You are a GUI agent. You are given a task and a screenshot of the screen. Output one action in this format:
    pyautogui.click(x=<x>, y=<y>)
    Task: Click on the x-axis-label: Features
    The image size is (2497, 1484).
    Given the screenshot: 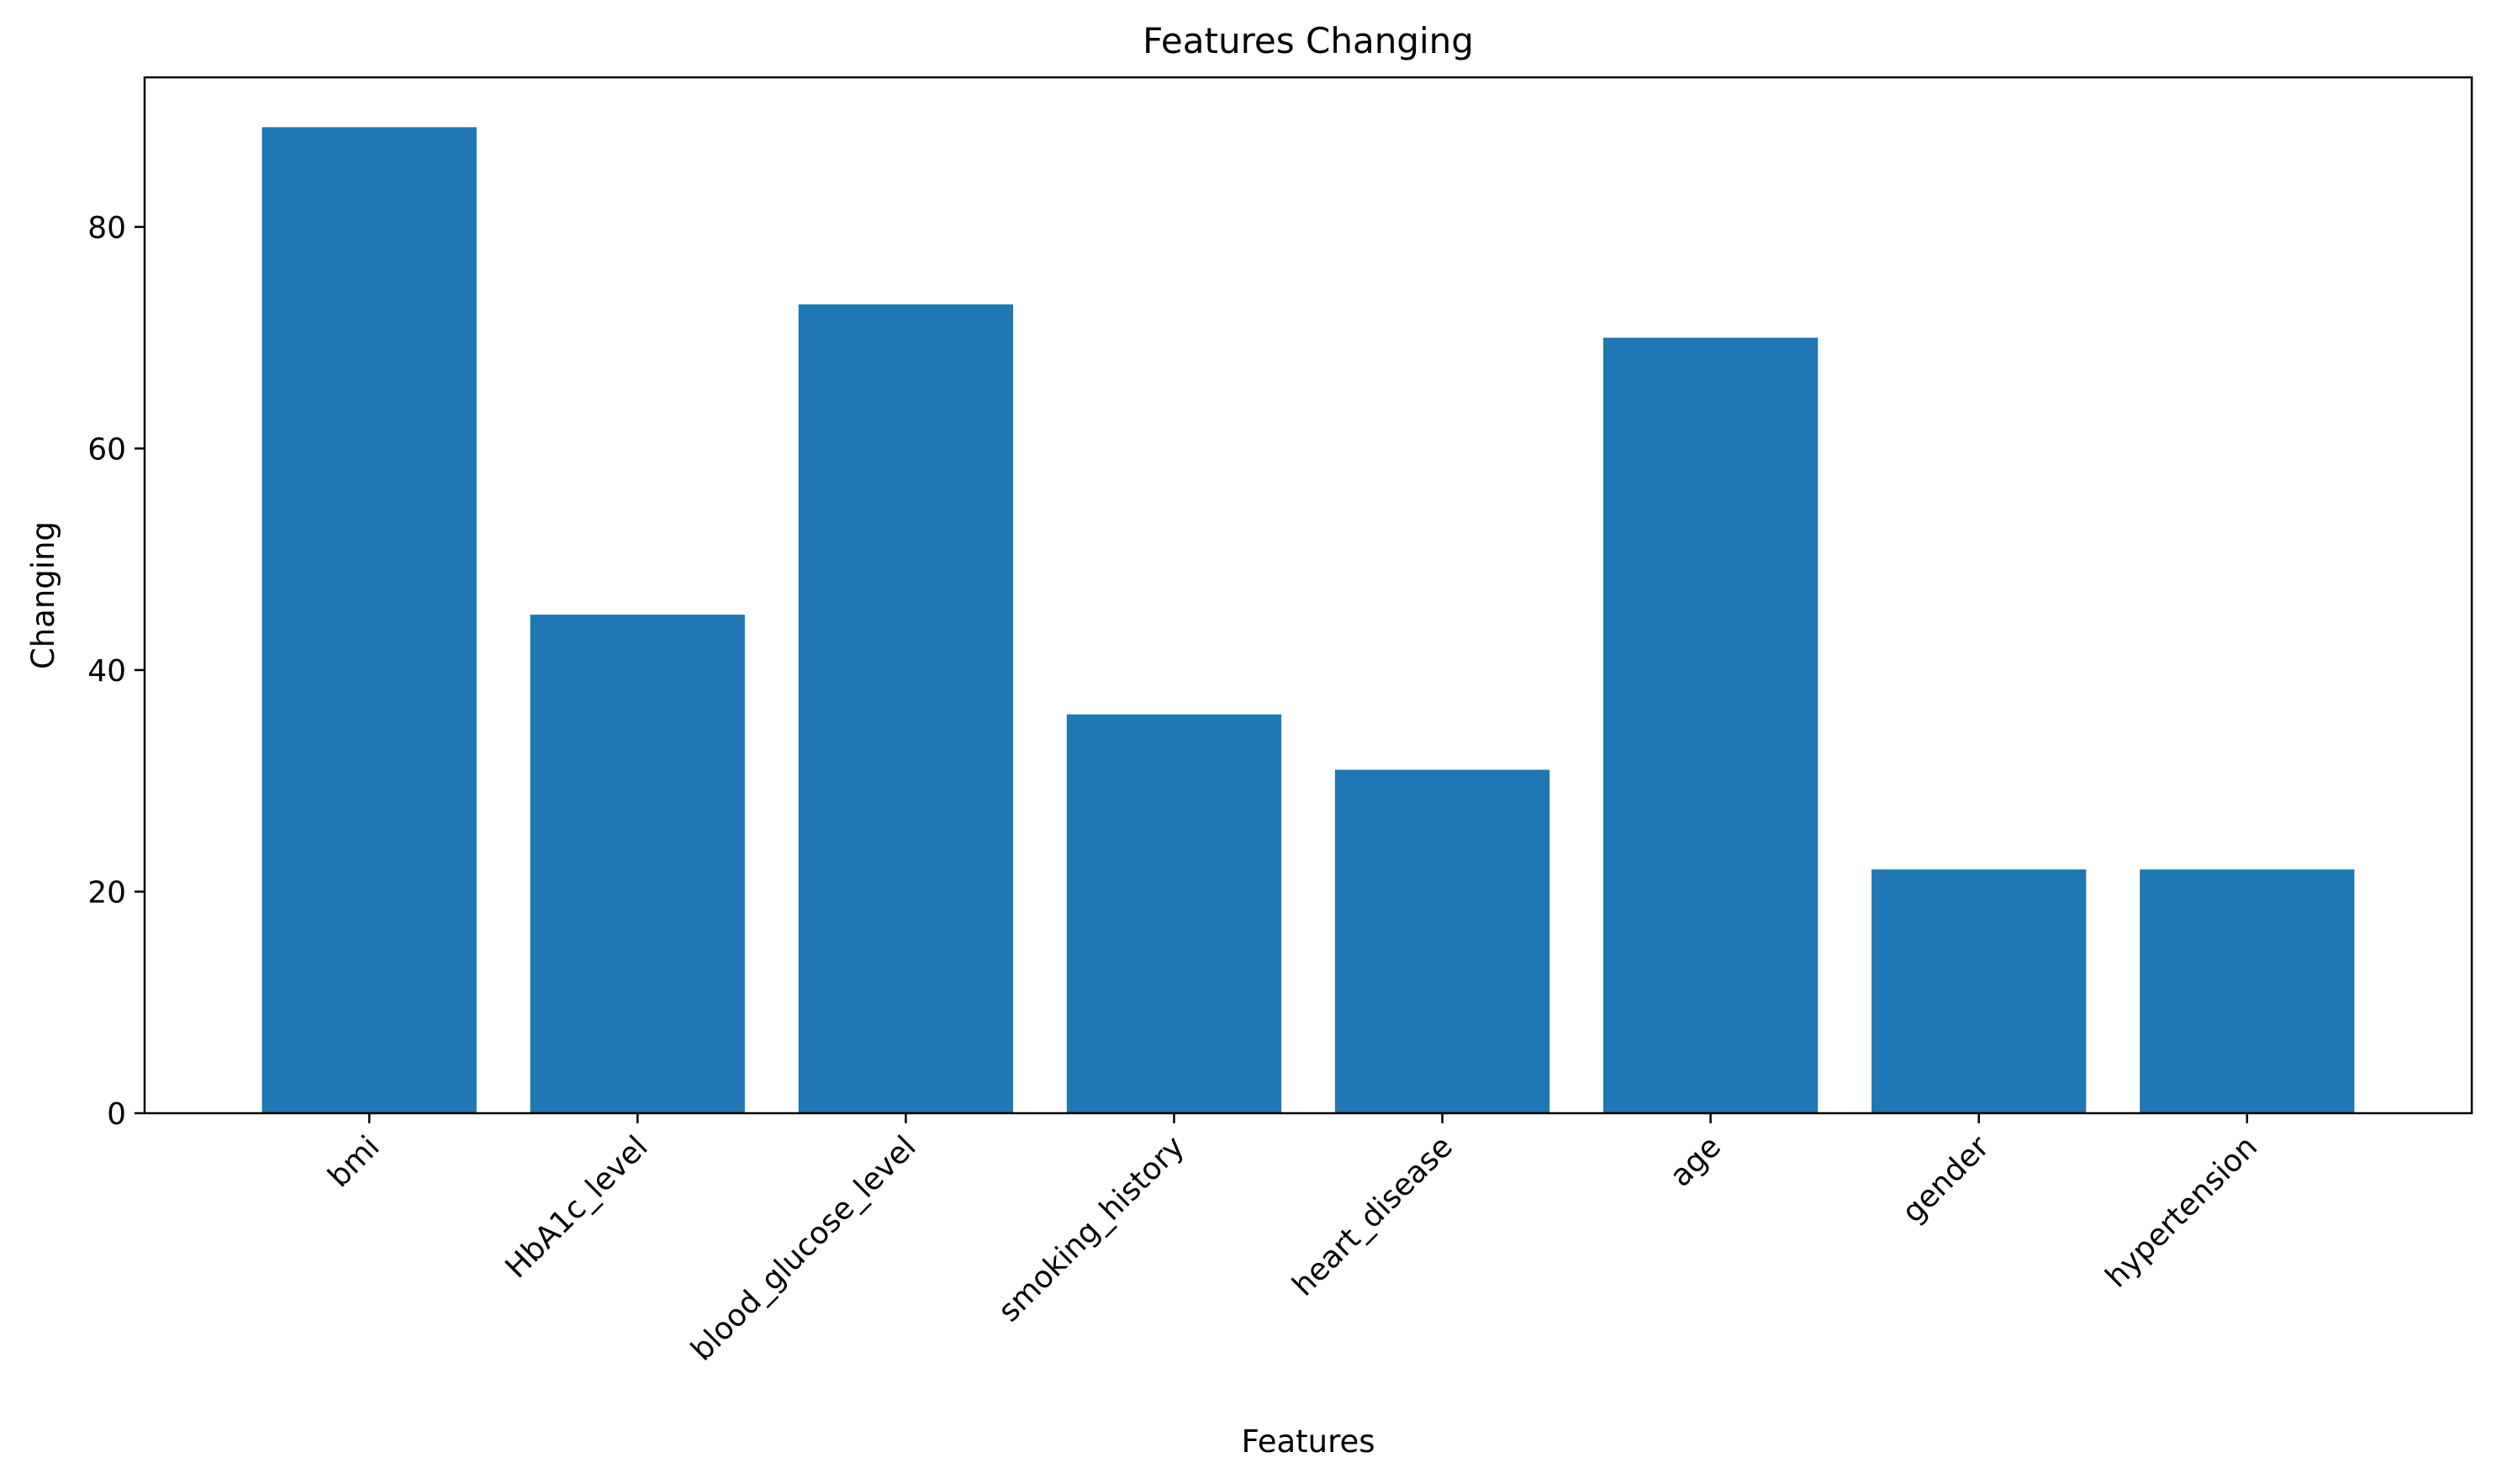 What is the action you would take?
    pyautogui.click(x=1308, y=1441)
    